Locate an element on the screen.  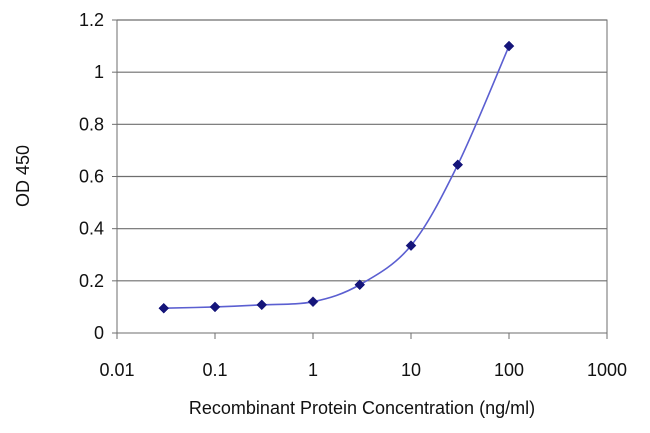
x-tick-label: 100 is located at coordinates (509, 370).